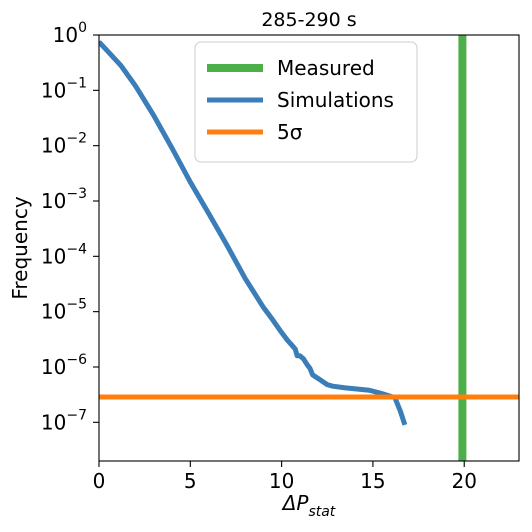  What do you see at coordinates (326, 68) in the screenshot?
I see `legend-label: Measured` at bounding box center [326, 68].